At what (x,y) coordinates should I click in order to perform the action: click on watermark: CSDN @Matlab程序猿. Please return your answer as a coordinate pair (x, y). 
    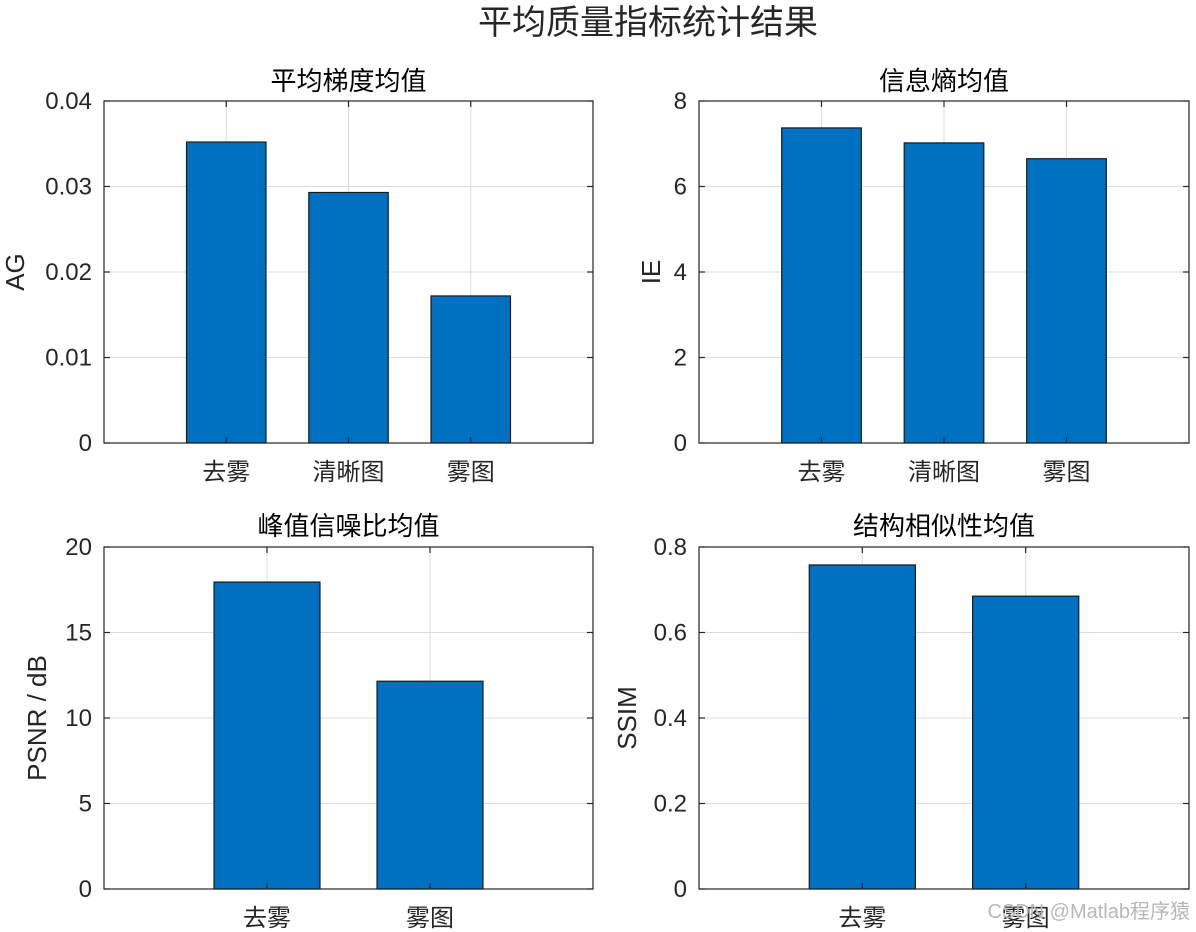
    Looking at the image, I should click on (1088, 911).